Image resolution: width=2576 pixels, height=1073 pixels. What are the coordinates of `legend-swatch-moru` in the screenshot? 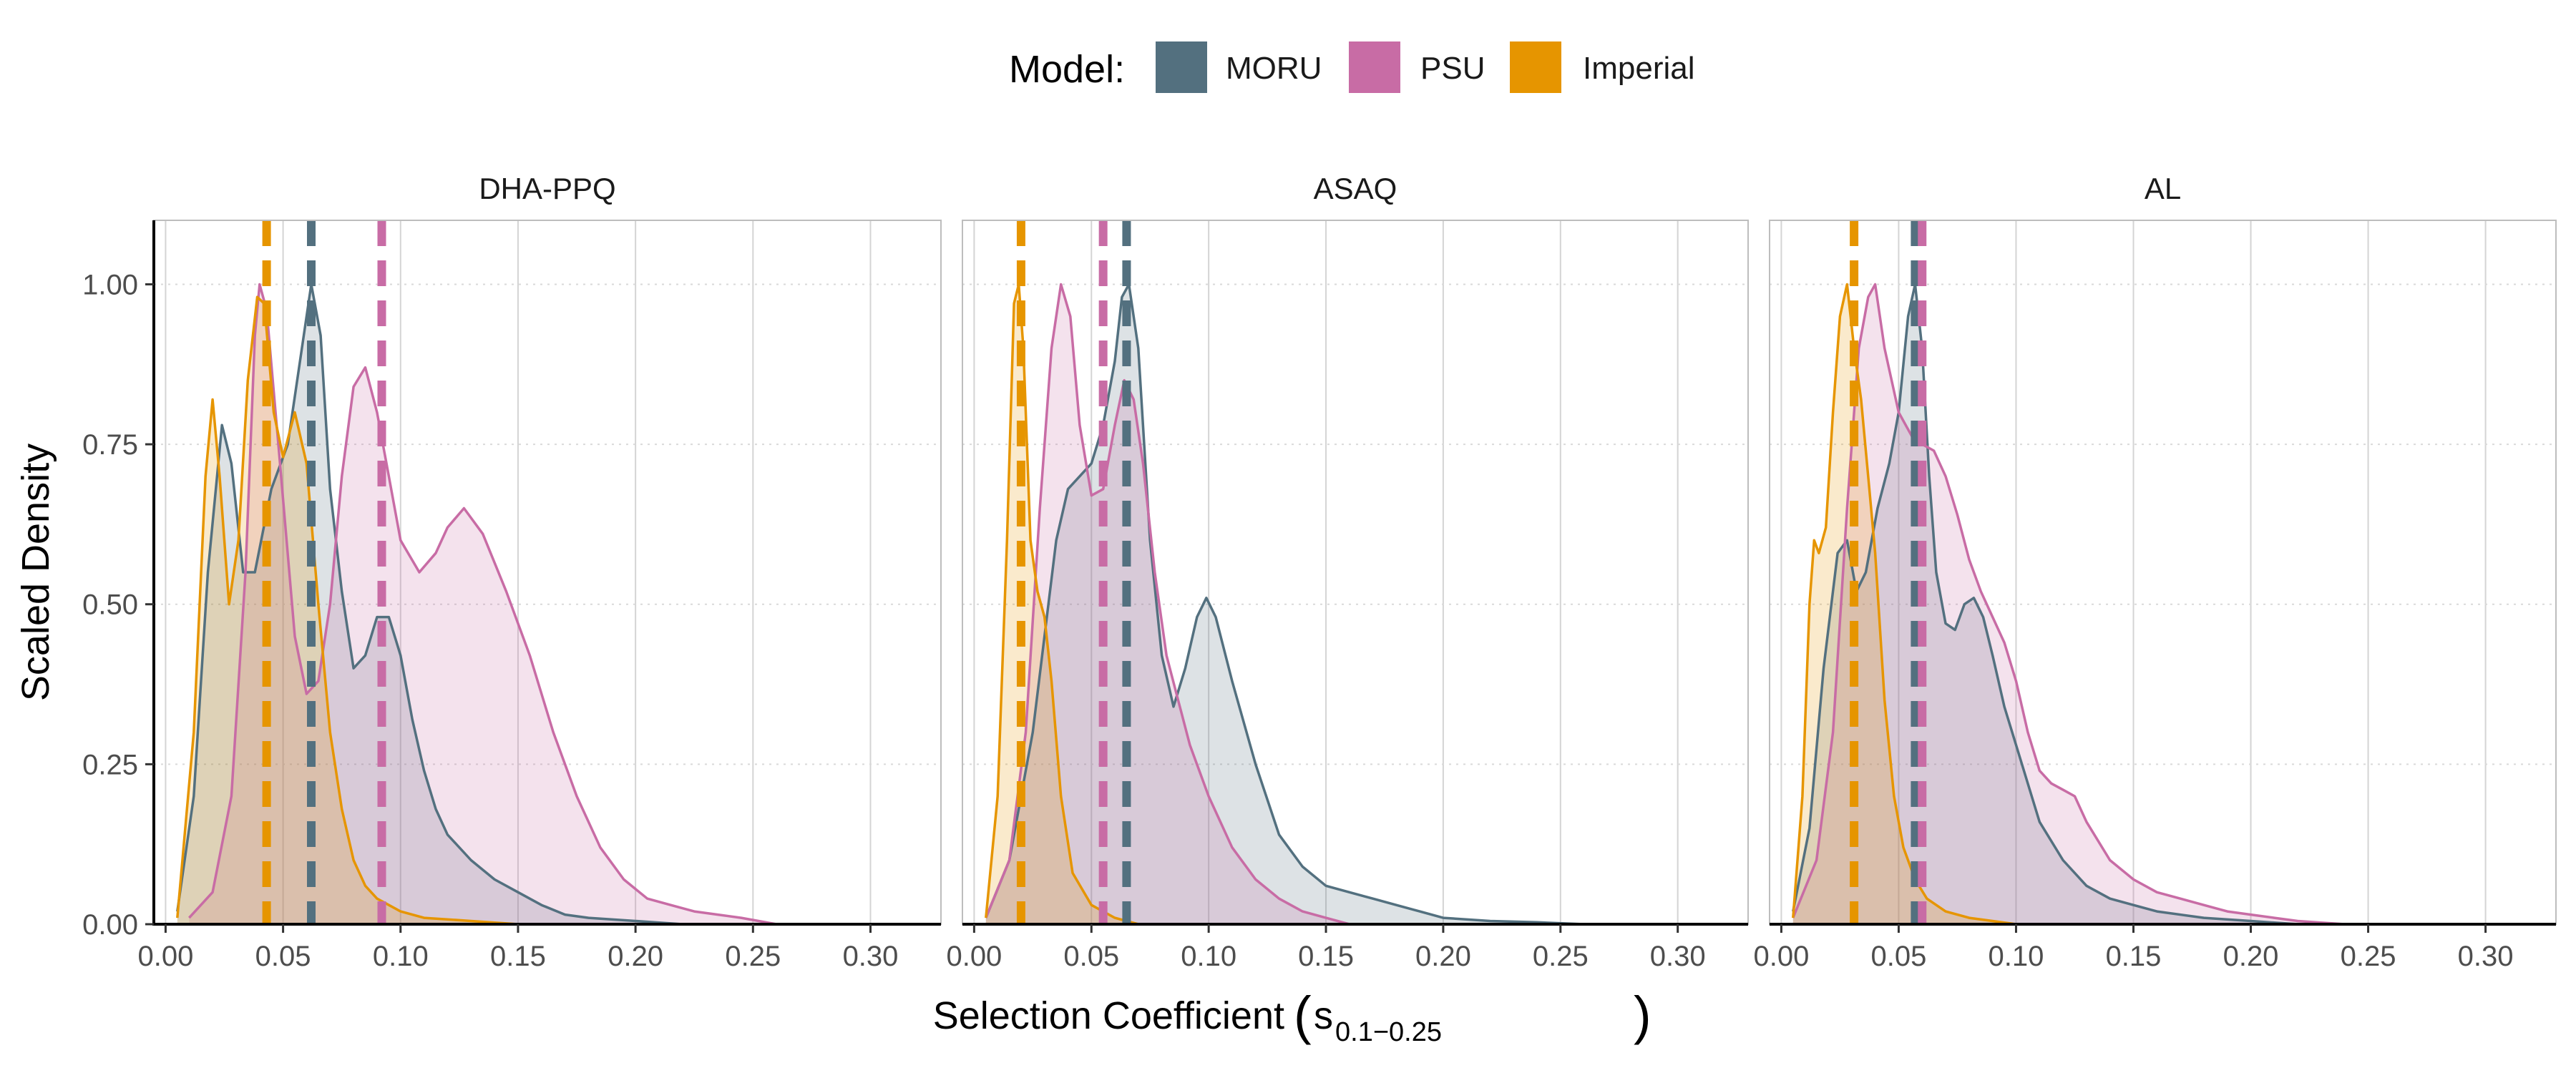 It's located at (1181, 67).